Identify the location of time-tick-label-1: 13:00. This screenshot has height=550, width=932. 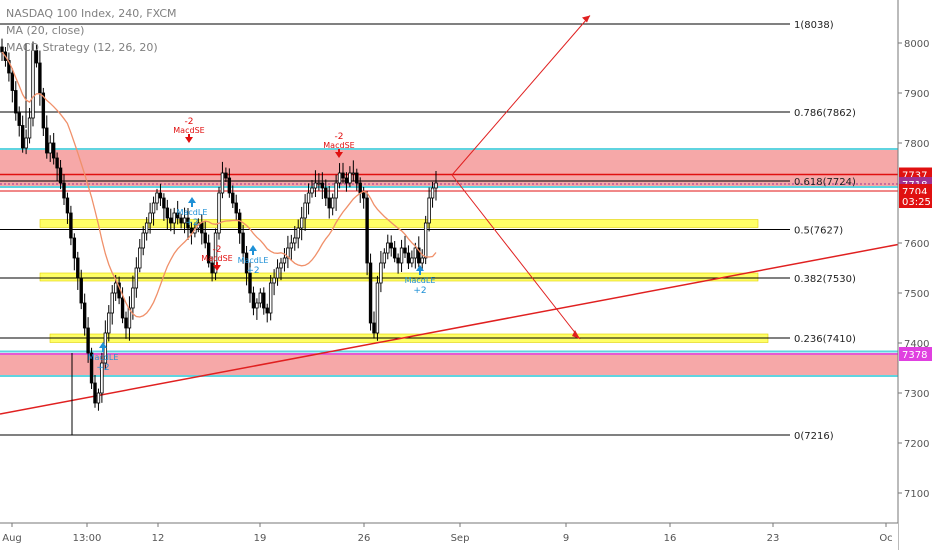
(87, 538).